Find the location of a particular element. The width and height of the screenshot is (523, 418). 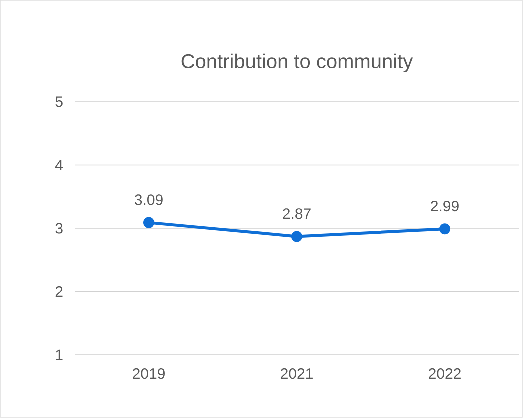

x-tick-label: 2019 is located at coordinates (149, 374).